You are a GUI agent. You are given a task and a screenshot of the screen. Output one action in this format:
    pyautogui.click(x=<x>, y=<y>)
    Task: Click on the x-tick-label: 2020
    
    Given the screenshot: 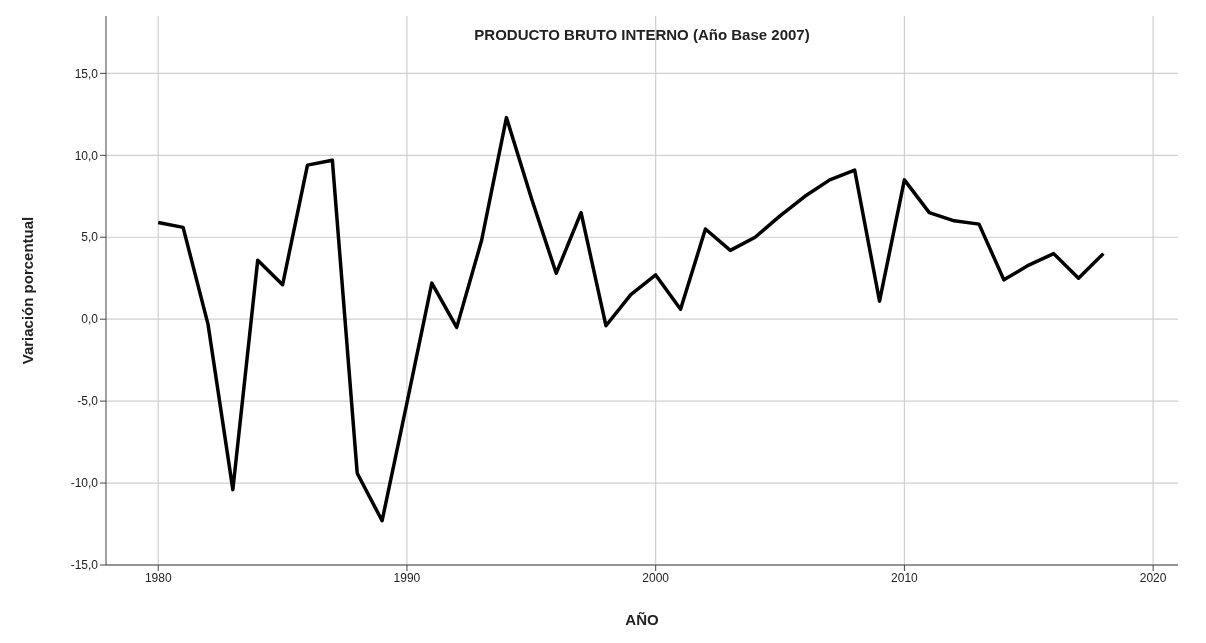 What is the action you would take?
    pyautogui.click(x=1153, y=577)
    